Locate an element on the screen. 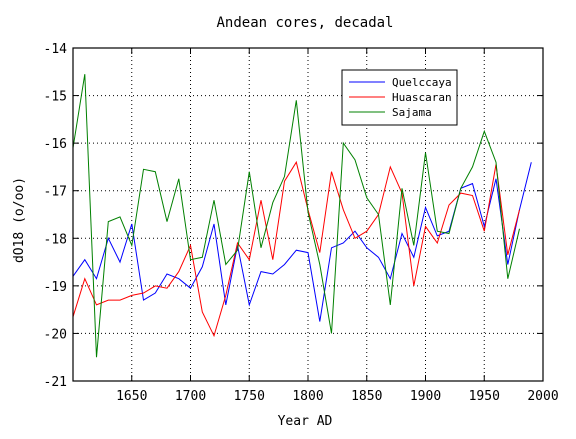 This screenshot has height=439, width=576. x-tick-label: 1750 is located at coordinates (249, 396).